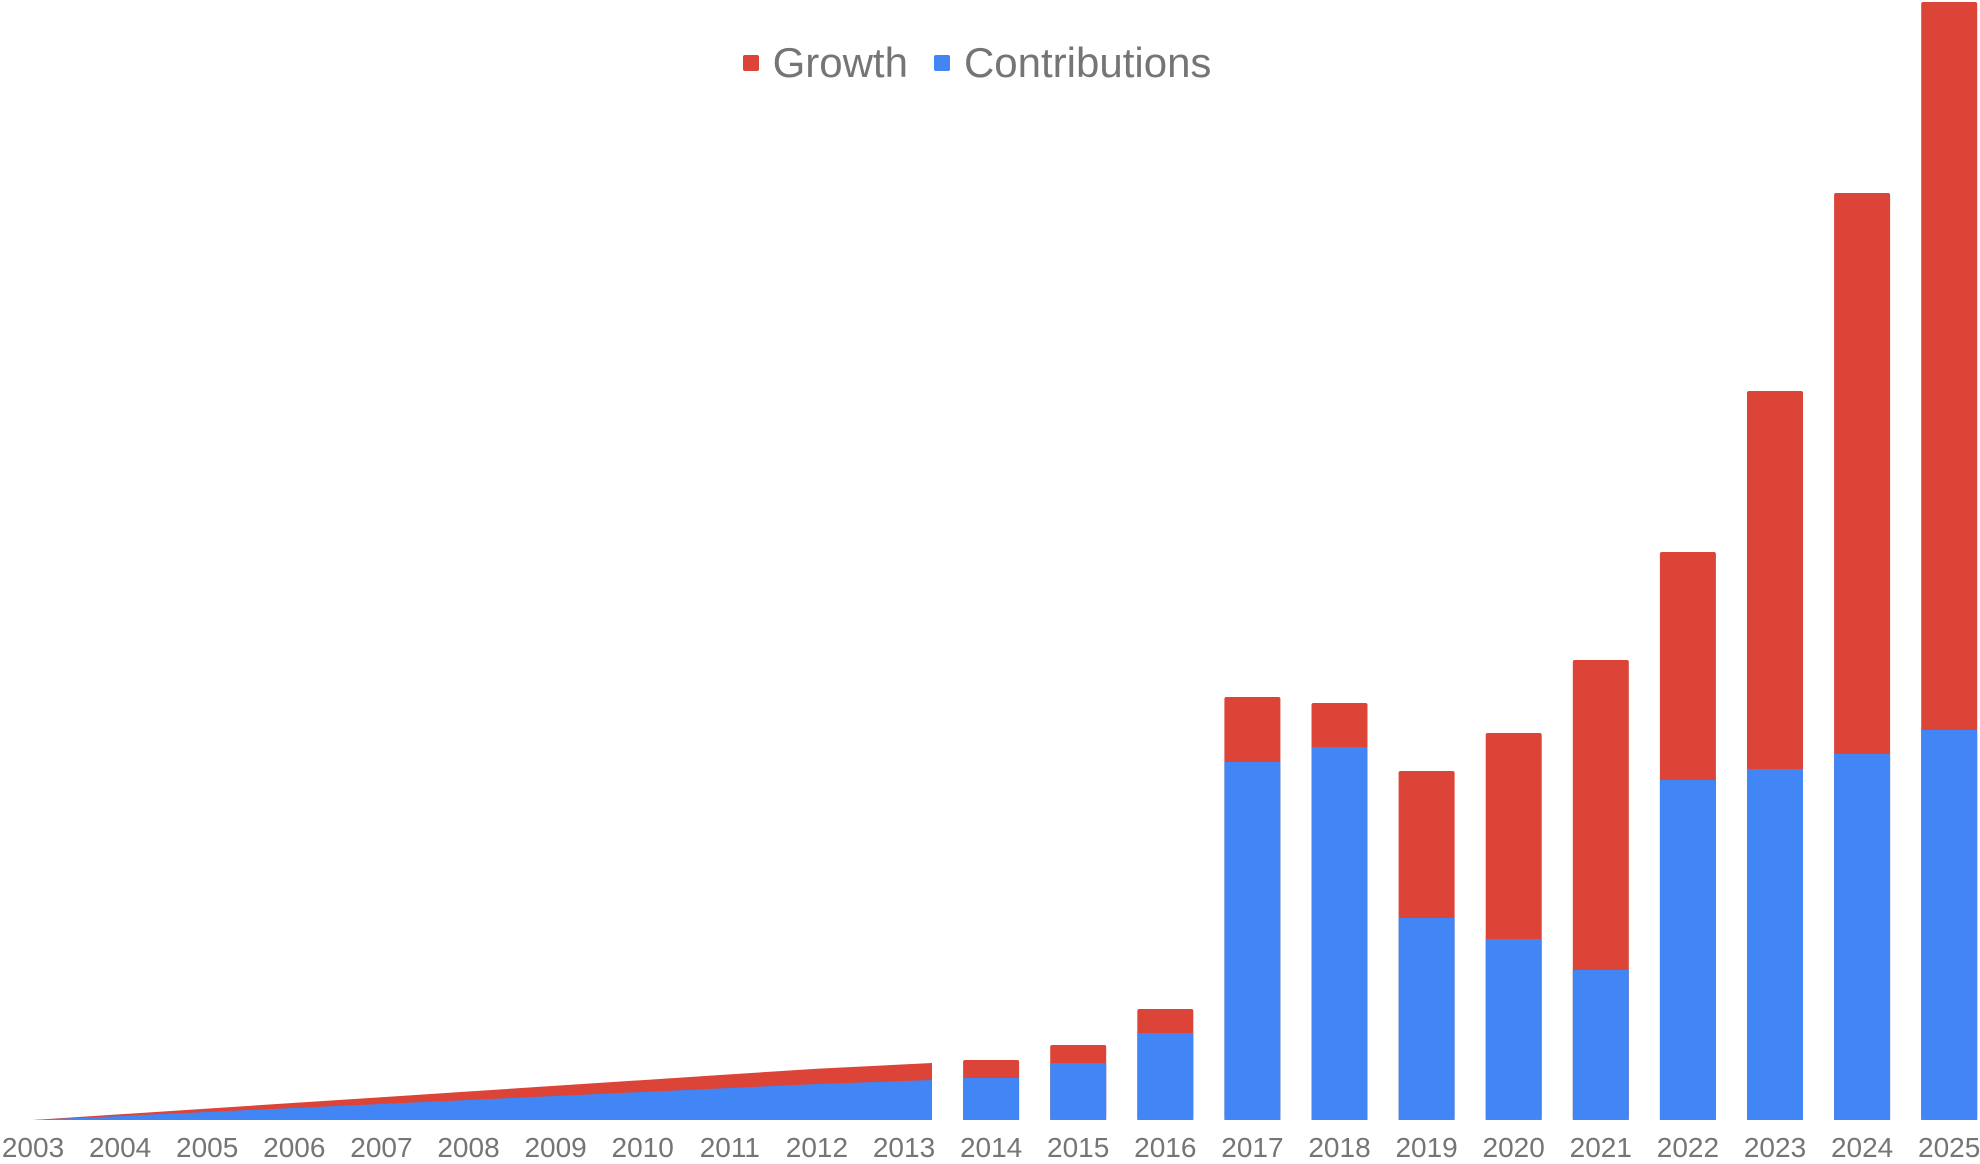 The image size is (1980, 1164). What do you see at coordinates (1949, 561) in the screenshot?
I see `bar-2025` at bounding box center [1949, 561].